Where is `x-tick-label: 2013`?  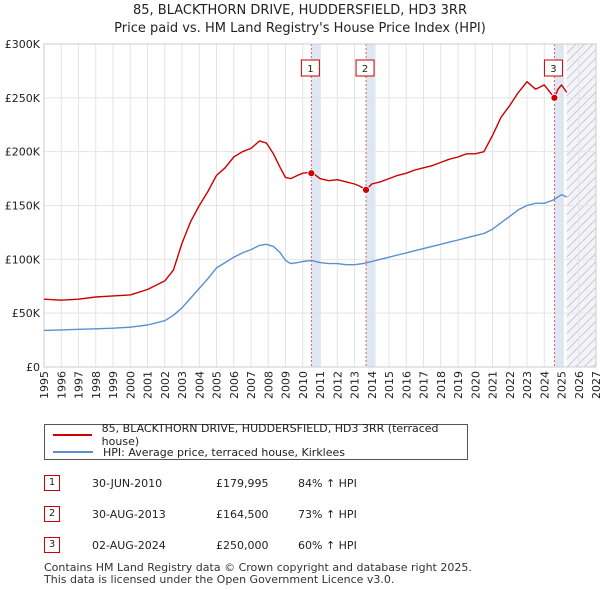 x-tick-label: 2013 is located at coordinates (355, 385).